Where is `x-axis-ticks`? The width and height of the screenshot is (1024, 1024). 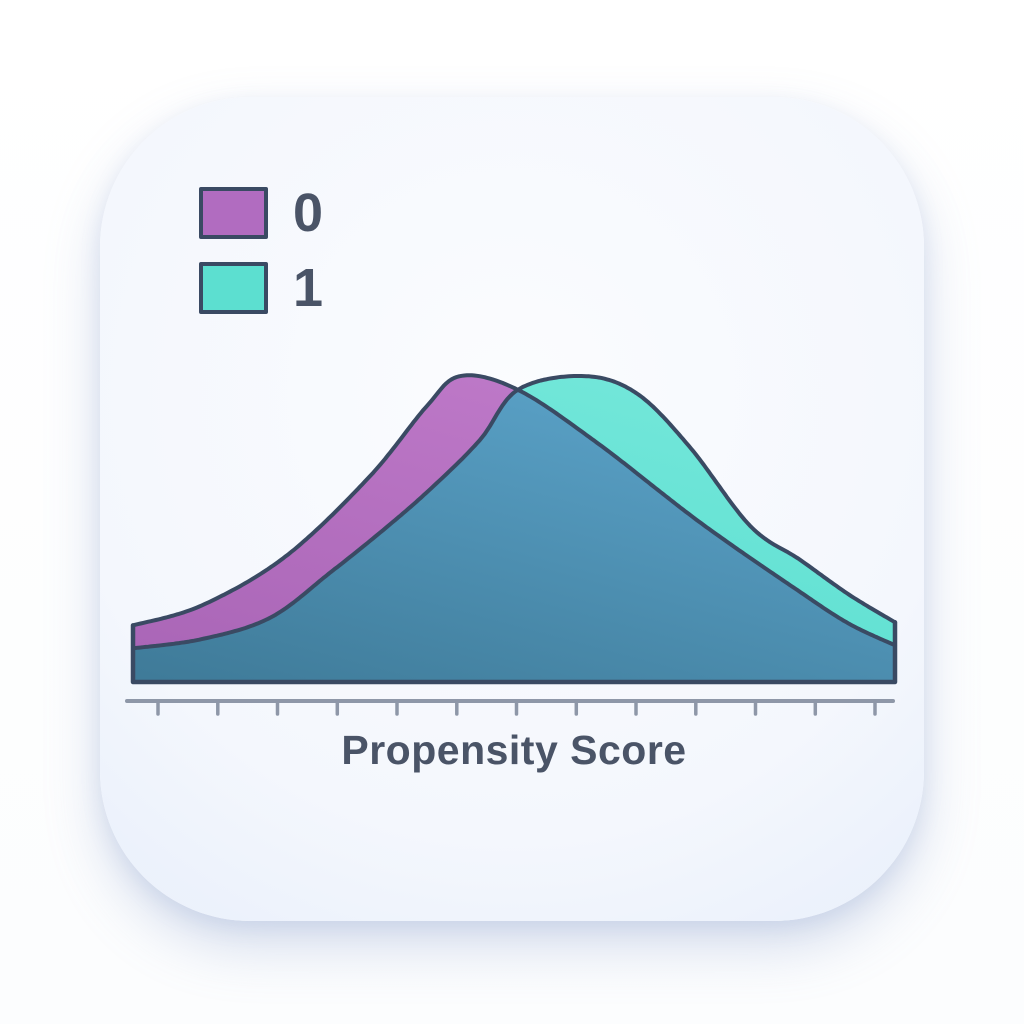
x-axis-ticks is located at coordinates (516, 707).